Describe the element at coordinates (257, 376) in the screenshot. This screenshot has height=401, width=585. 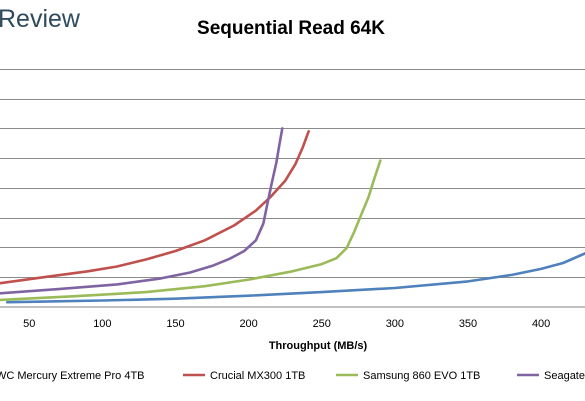
I see `legend-item-label: Crucial MX300 1TB` at that location.